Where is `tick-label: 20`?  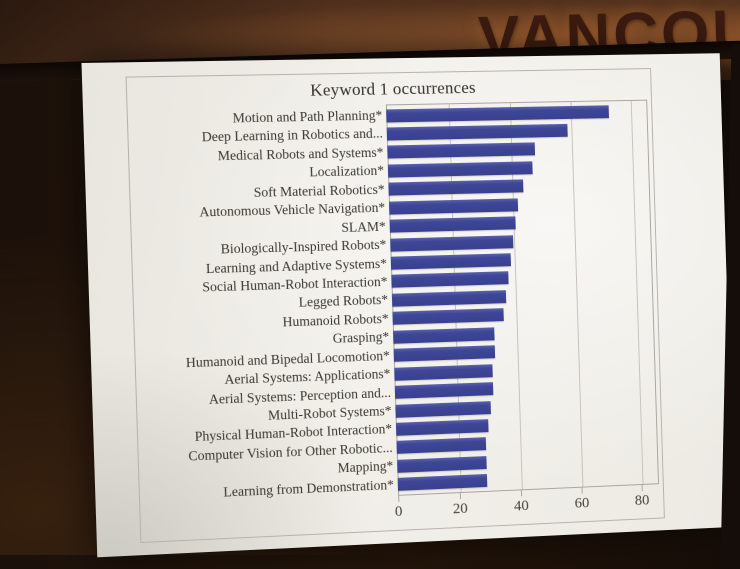 tick-label: 20 is located at coordinates (460, 509).